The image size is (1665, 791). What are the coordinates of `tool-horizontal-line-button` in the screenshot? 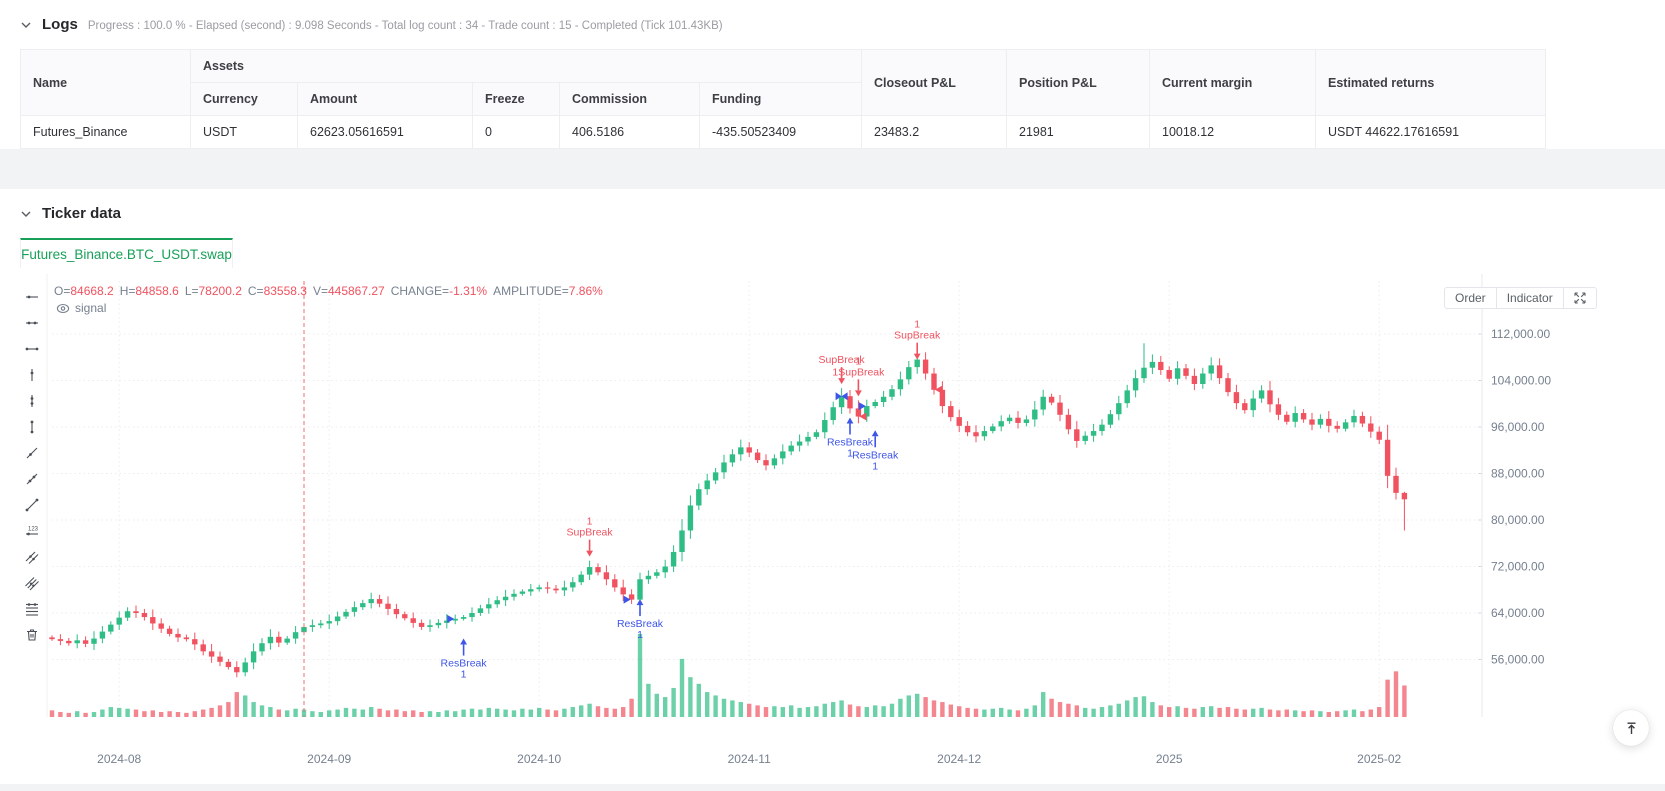 It's located at (31, 323).